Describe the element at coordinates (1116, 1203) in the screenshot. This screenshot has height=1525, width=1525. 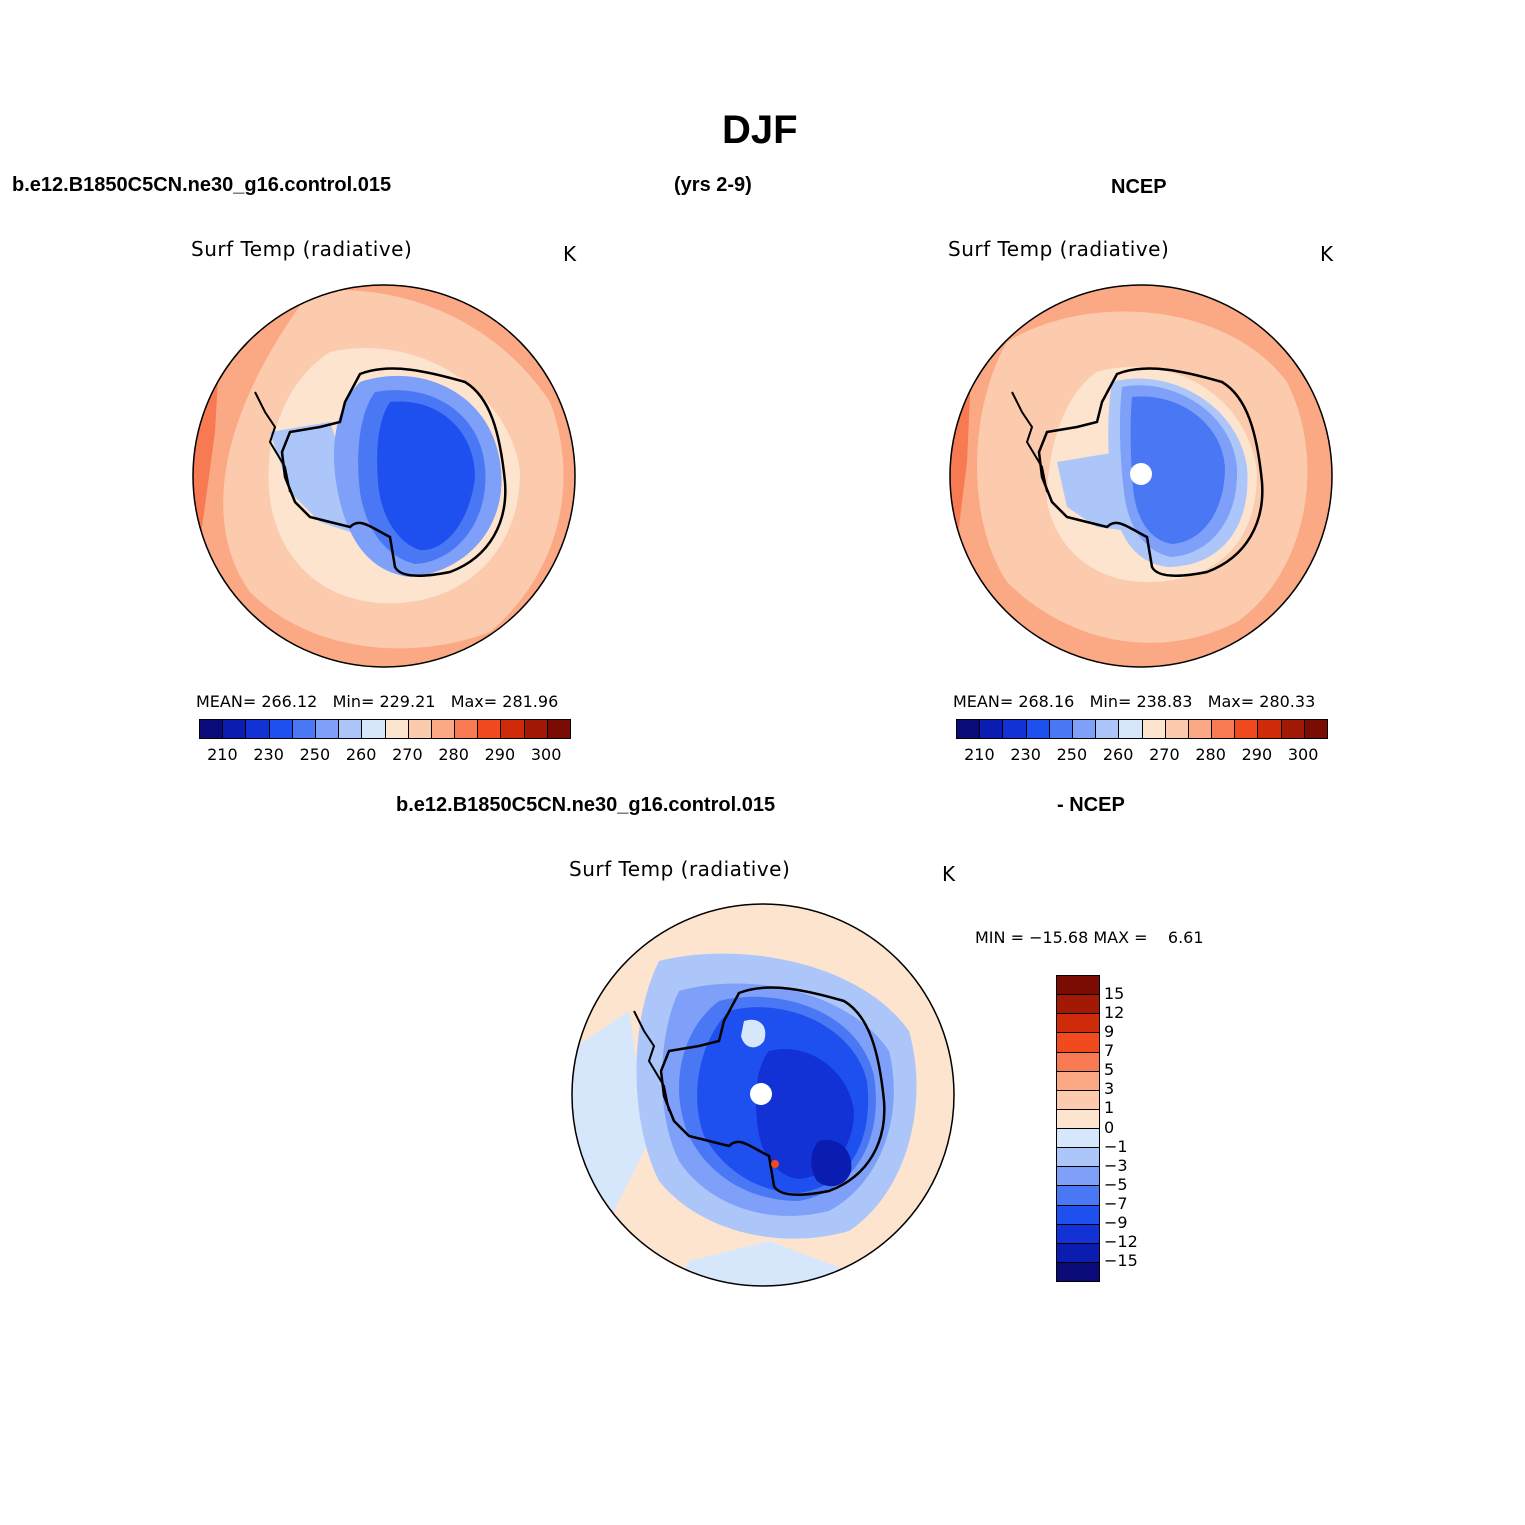
I see `colorbar-tick-label: −7` at that location.